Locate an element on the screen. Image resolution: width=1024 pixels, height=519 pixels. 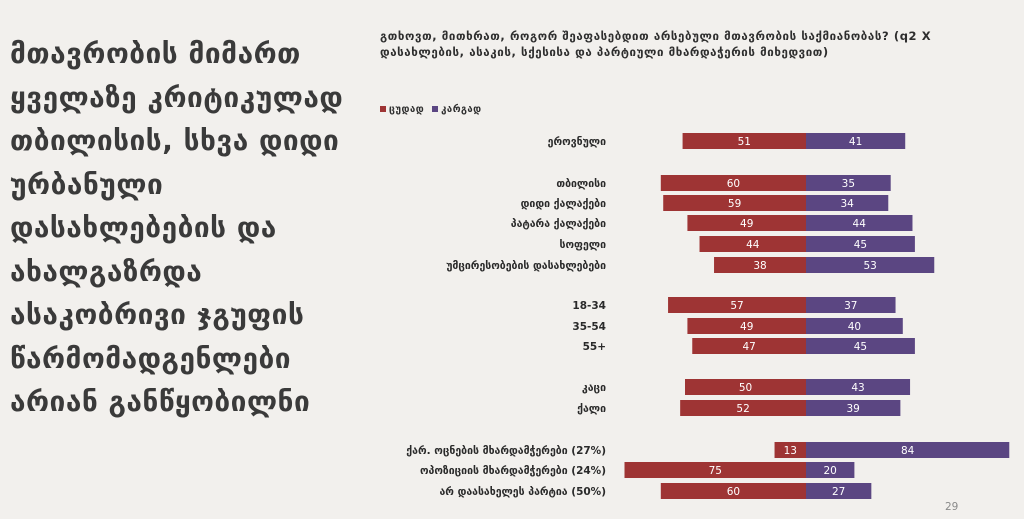
value-label-good: 53 is located at coordinates (869, 266).